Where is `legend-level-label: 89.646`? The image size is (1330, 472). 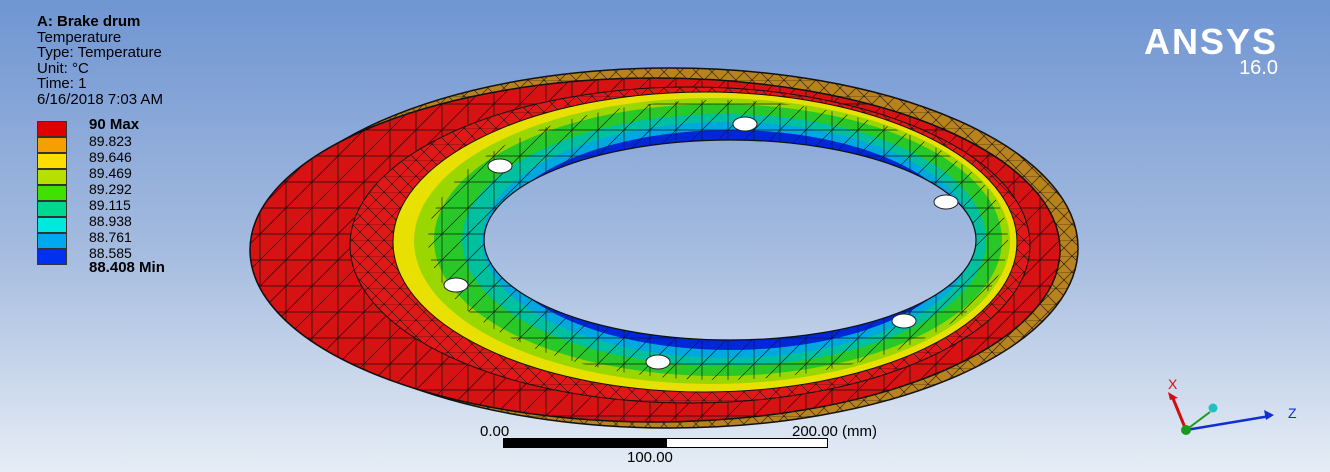
legend-level-label: 89.646 is located at coordinates (110, 157).